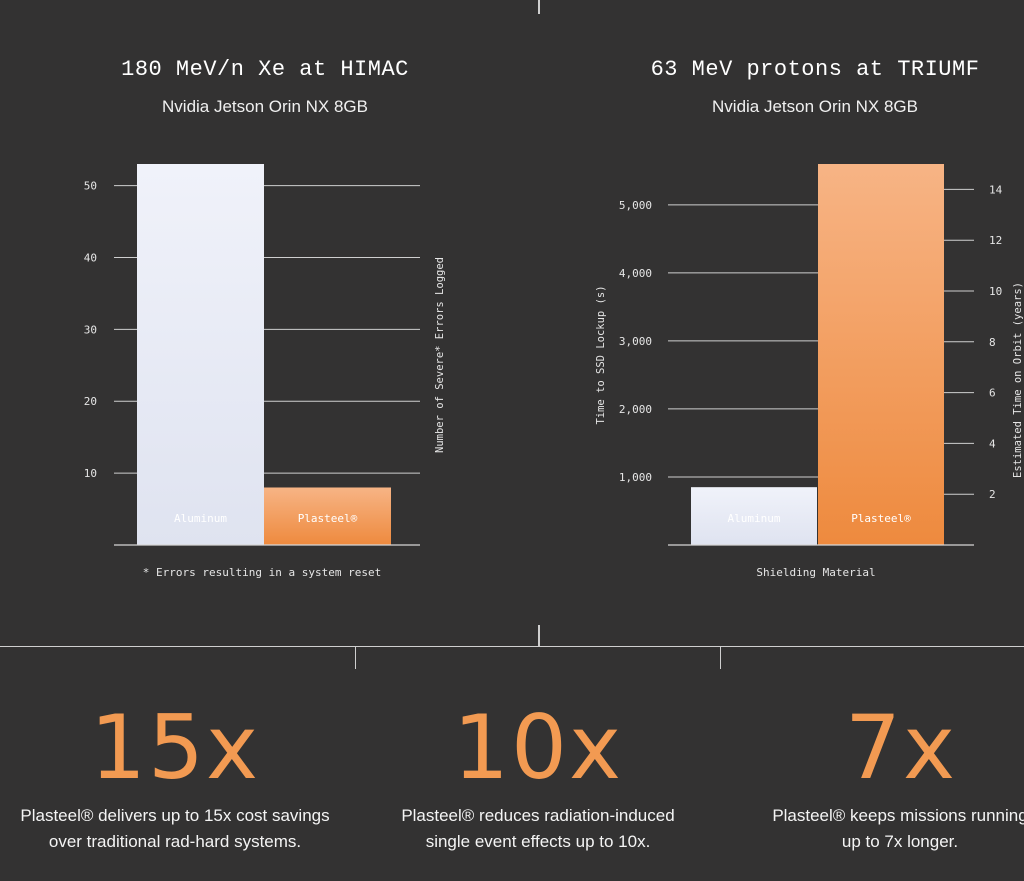 Image resolution: width=1024 pixels, height=881 pixels. I want to click on chart1-bars, so click(264, 354).